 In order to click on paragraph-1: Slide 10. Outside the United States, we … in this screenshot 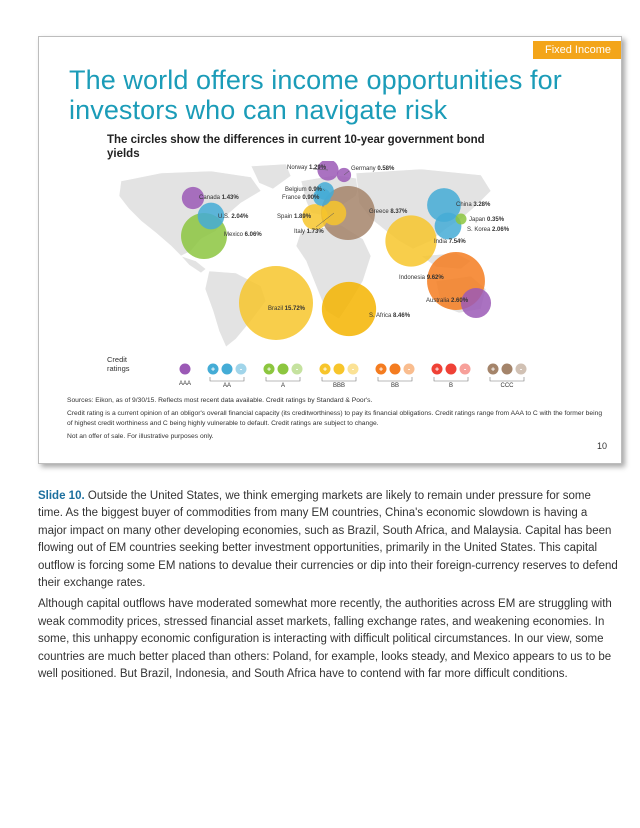, I will do `click(328, 540)`.